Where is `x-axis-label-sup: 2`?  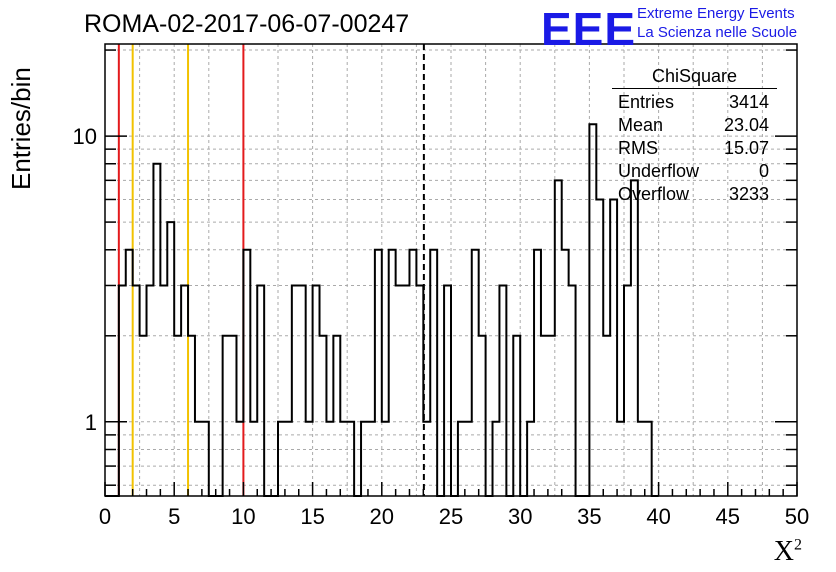 x-axis-label-sup: 2 is located at coordinates (798, 545).